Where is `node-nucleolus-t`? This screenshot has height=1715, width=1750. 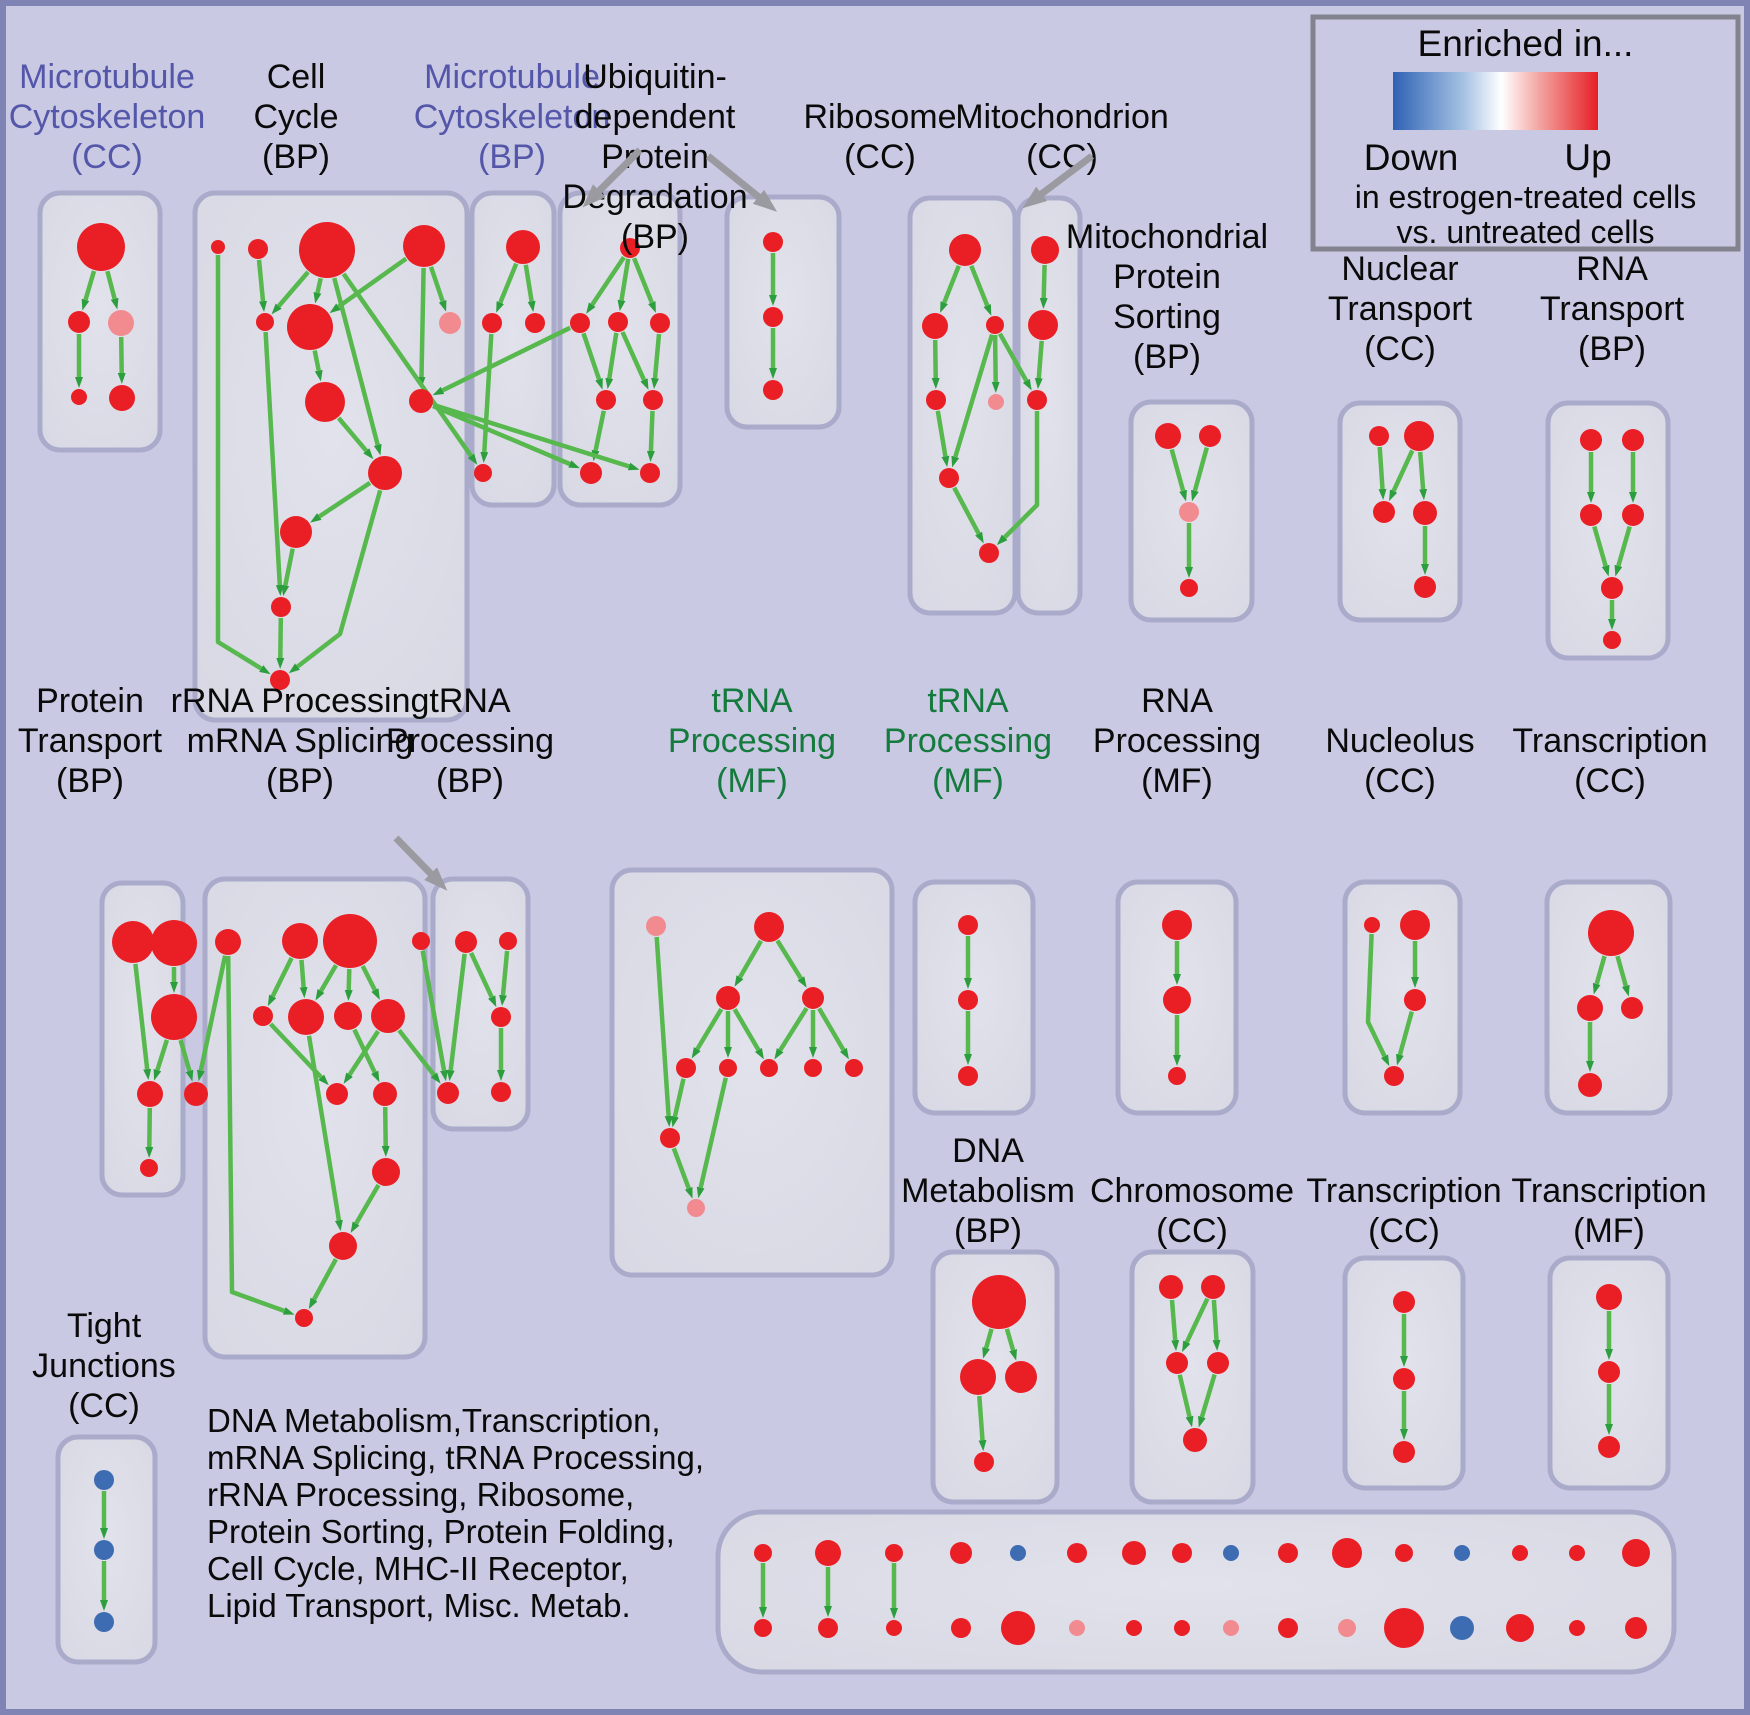 node-nucleolus-t is located at coordinates (1415, 925).